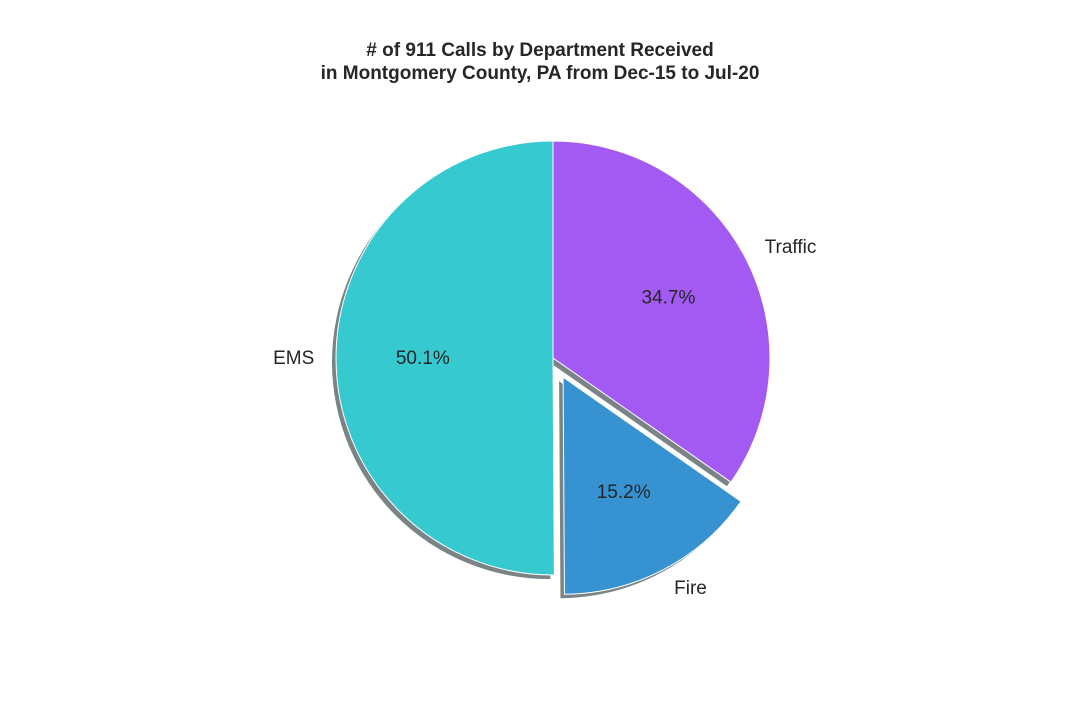 This screenshot has width=1080, height=720. I want to click on pct-label-traffic: 34.7%, so click(669, 297).